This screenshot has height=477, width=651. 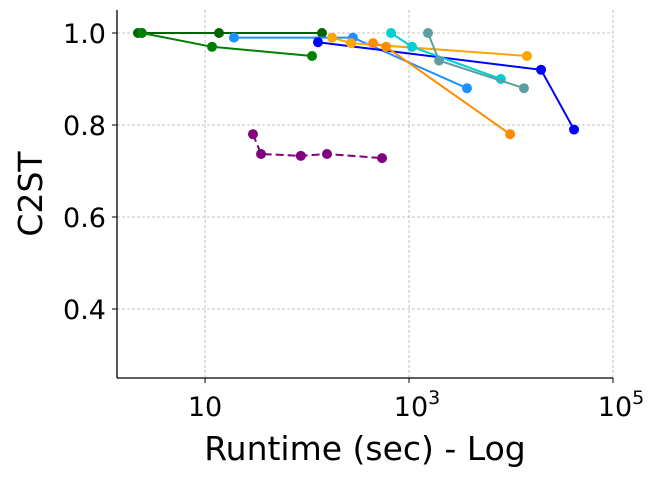 I want to click on series-dodgerblue, so click(x=350, y=63).